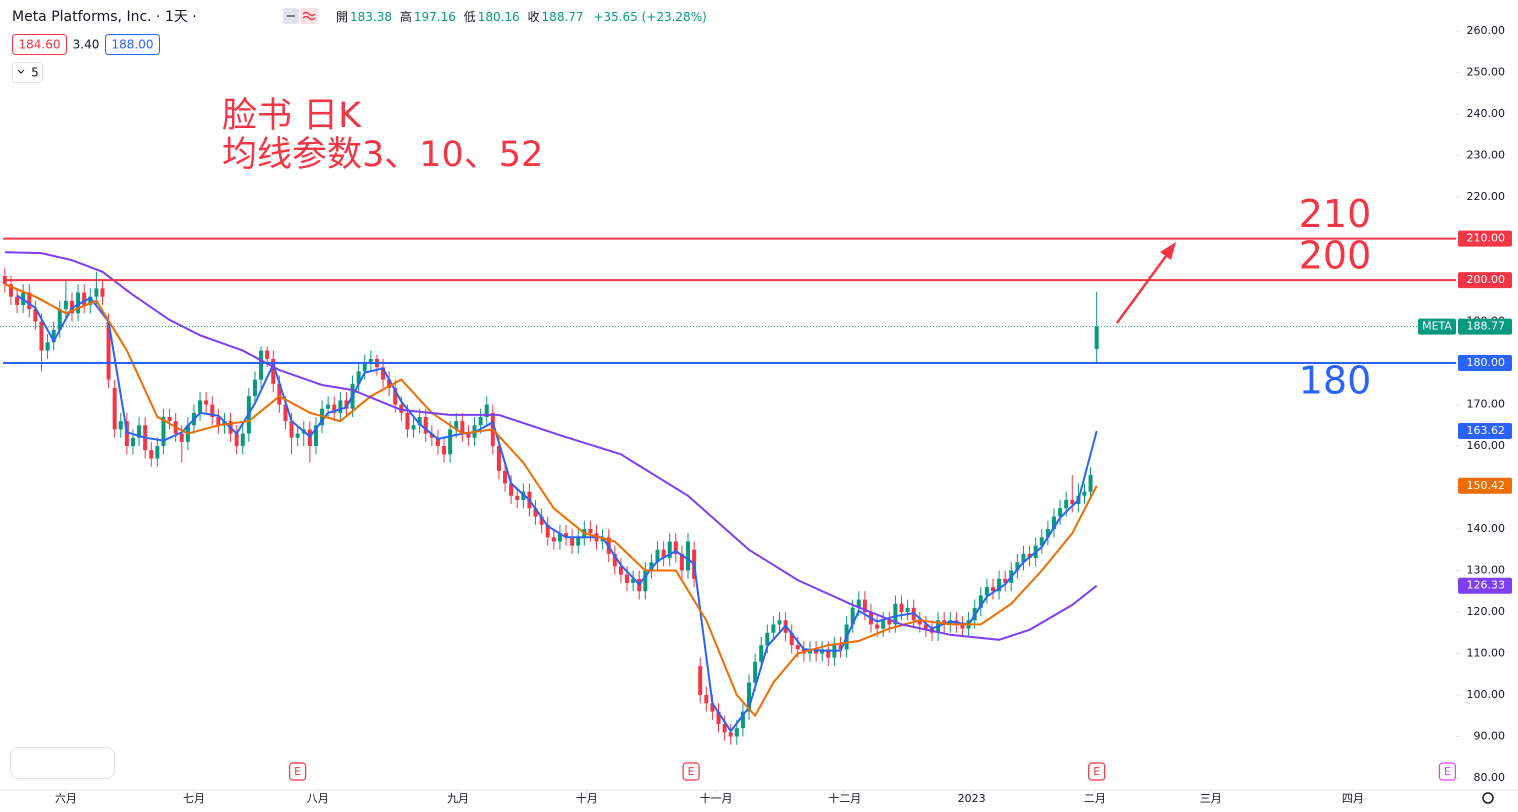 This screenshot has height=812, width=1518. What do you see at coordinates (563, 17) in the screenshot?
I see `ohlc-value: 188.77` at bounding box center [563, 17].